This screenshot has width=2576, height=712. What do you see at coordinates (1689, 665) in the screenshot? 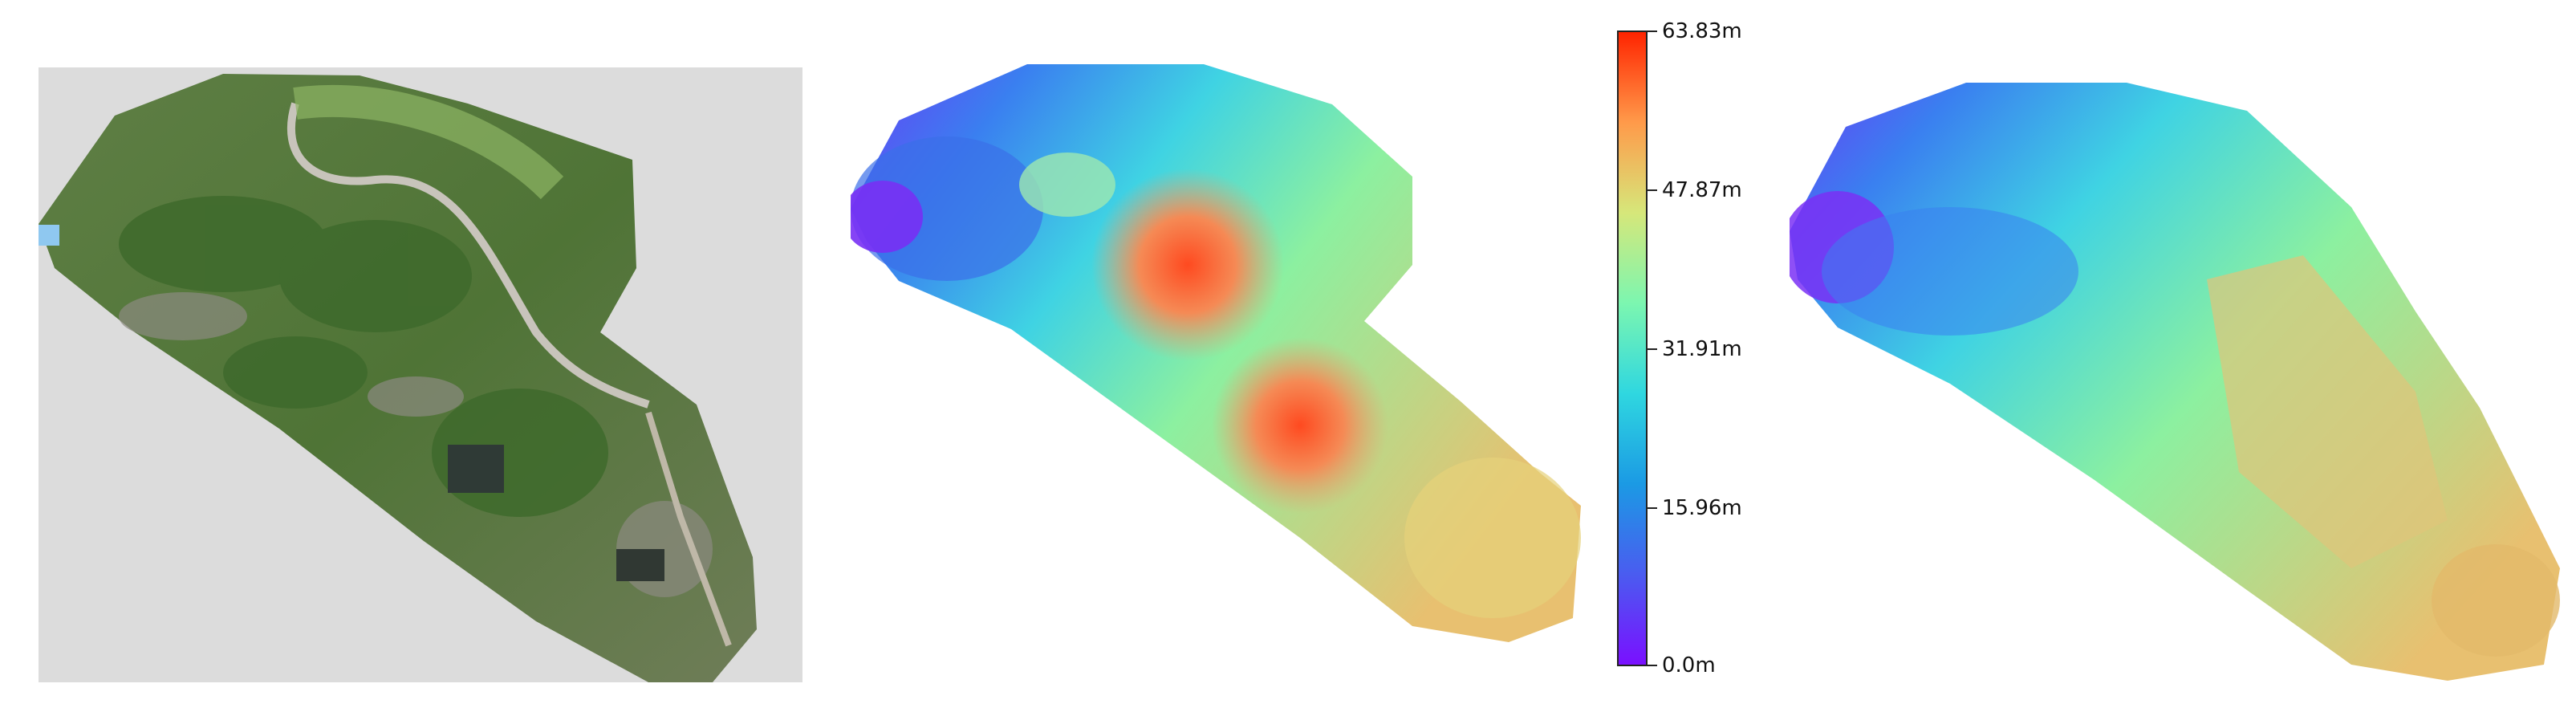
I see `colorbar-tick-label-min: 0.0m` at bounding box center [1689, 665].